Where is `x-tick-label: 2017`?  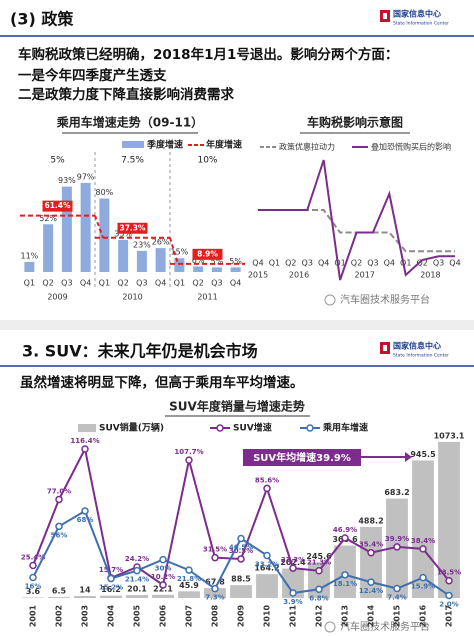
x-tick-label: 2017 is located at coordinates (449, 616).